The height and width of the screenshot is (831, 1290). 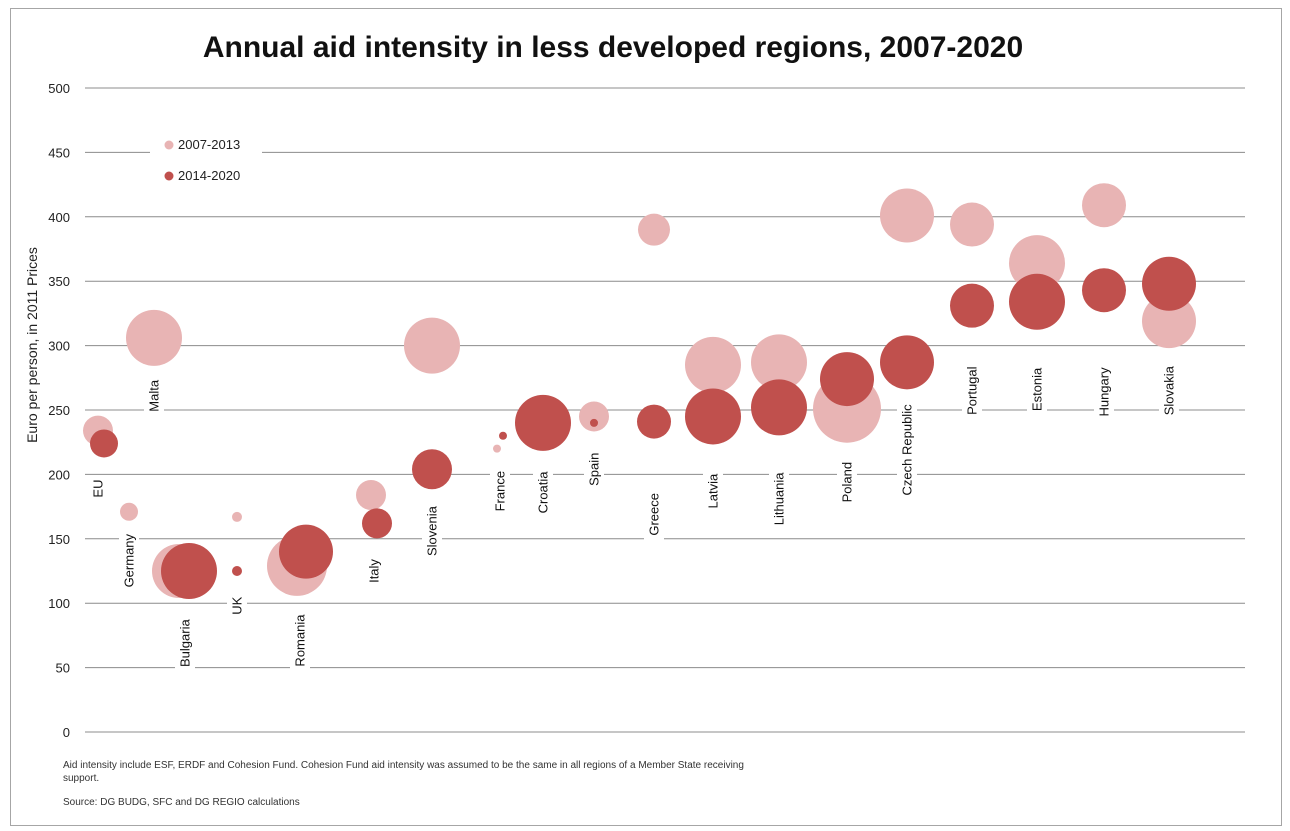 I want to click on bubble-france-2014-2020, so click(x=503, y=435).